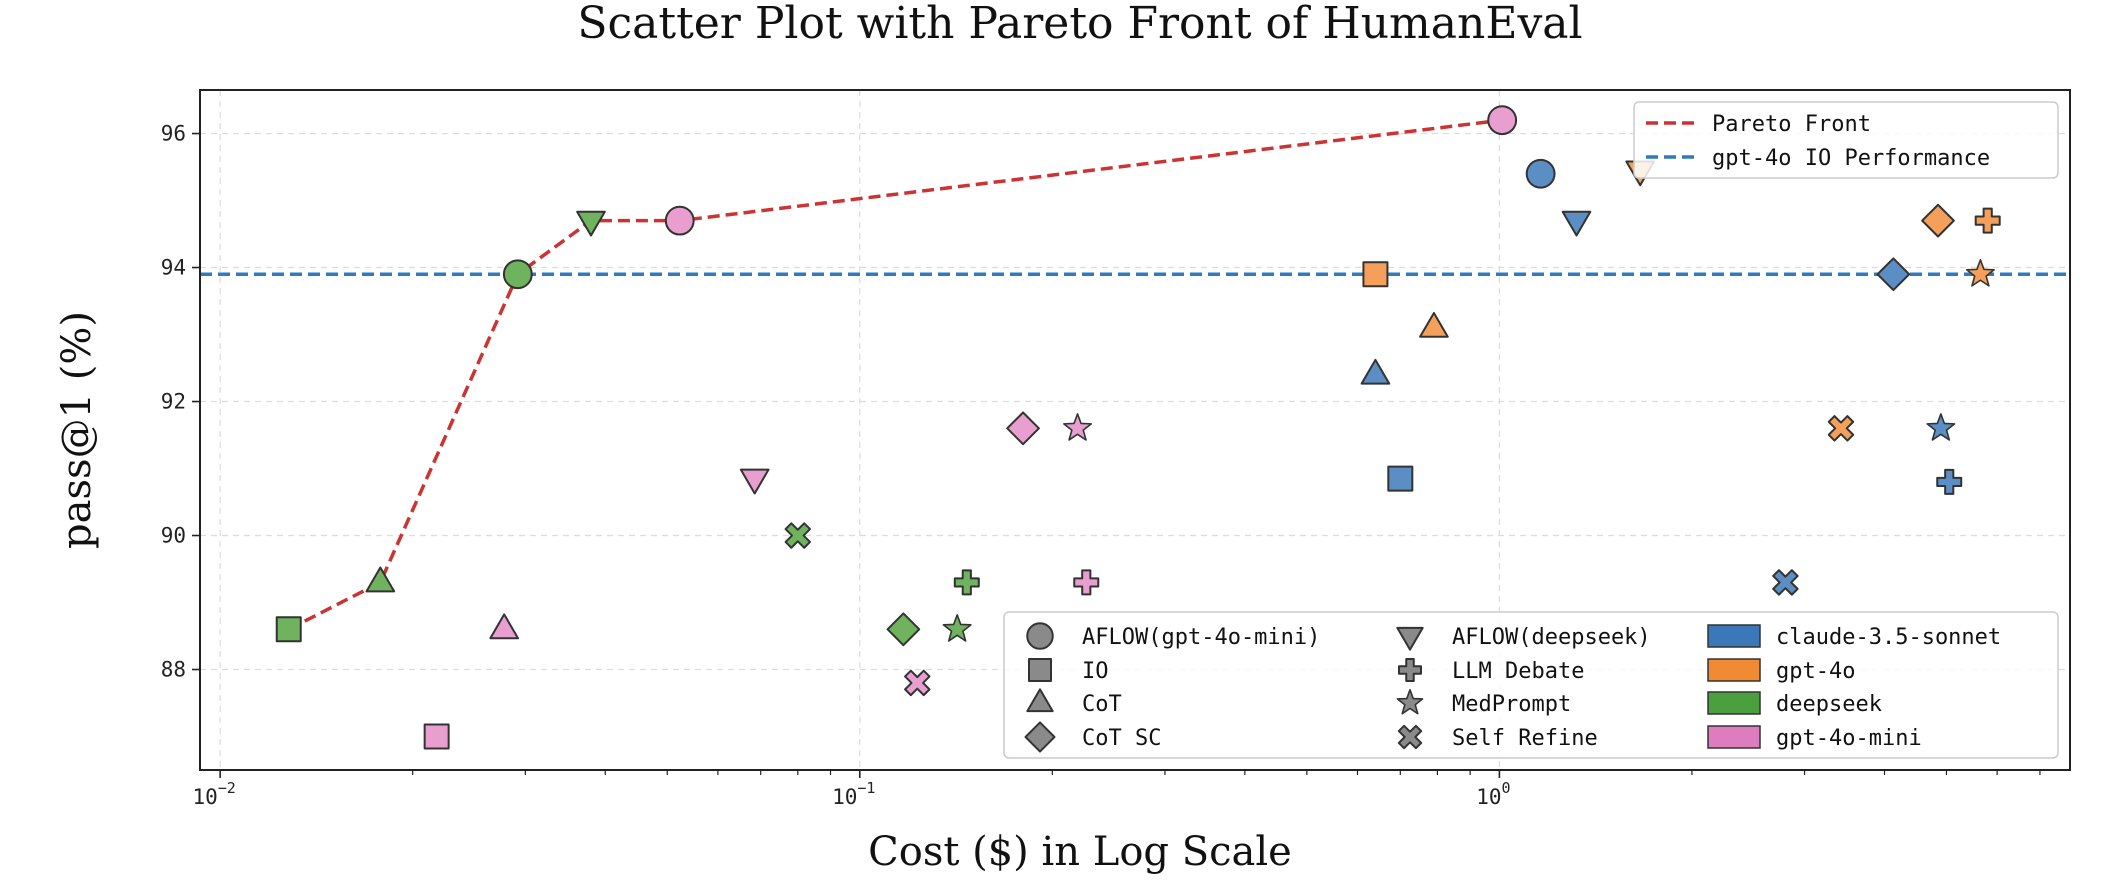  Describe the element at coordinates (173, 536) in the screenshot. I see `y-tick-label: 90` at that location.